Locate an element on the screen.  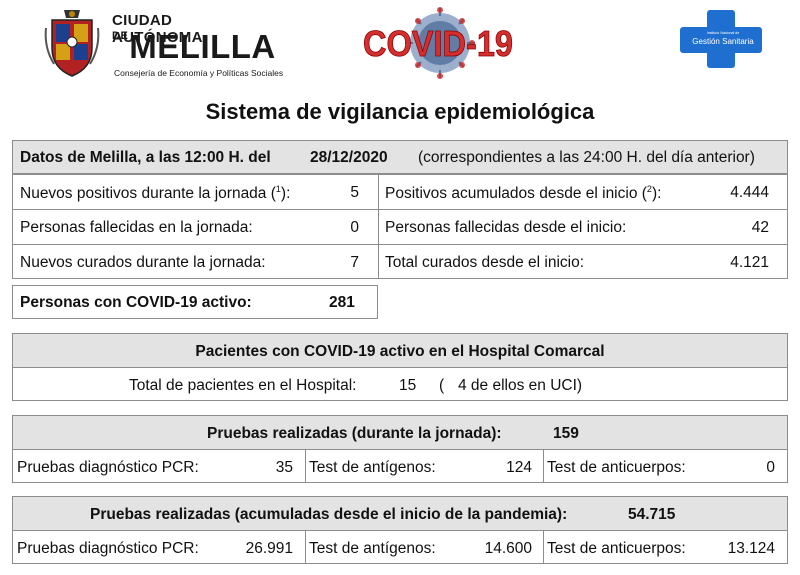
activos-label: Personas con COVID-19 activo: is located at coordinates (136, 302).